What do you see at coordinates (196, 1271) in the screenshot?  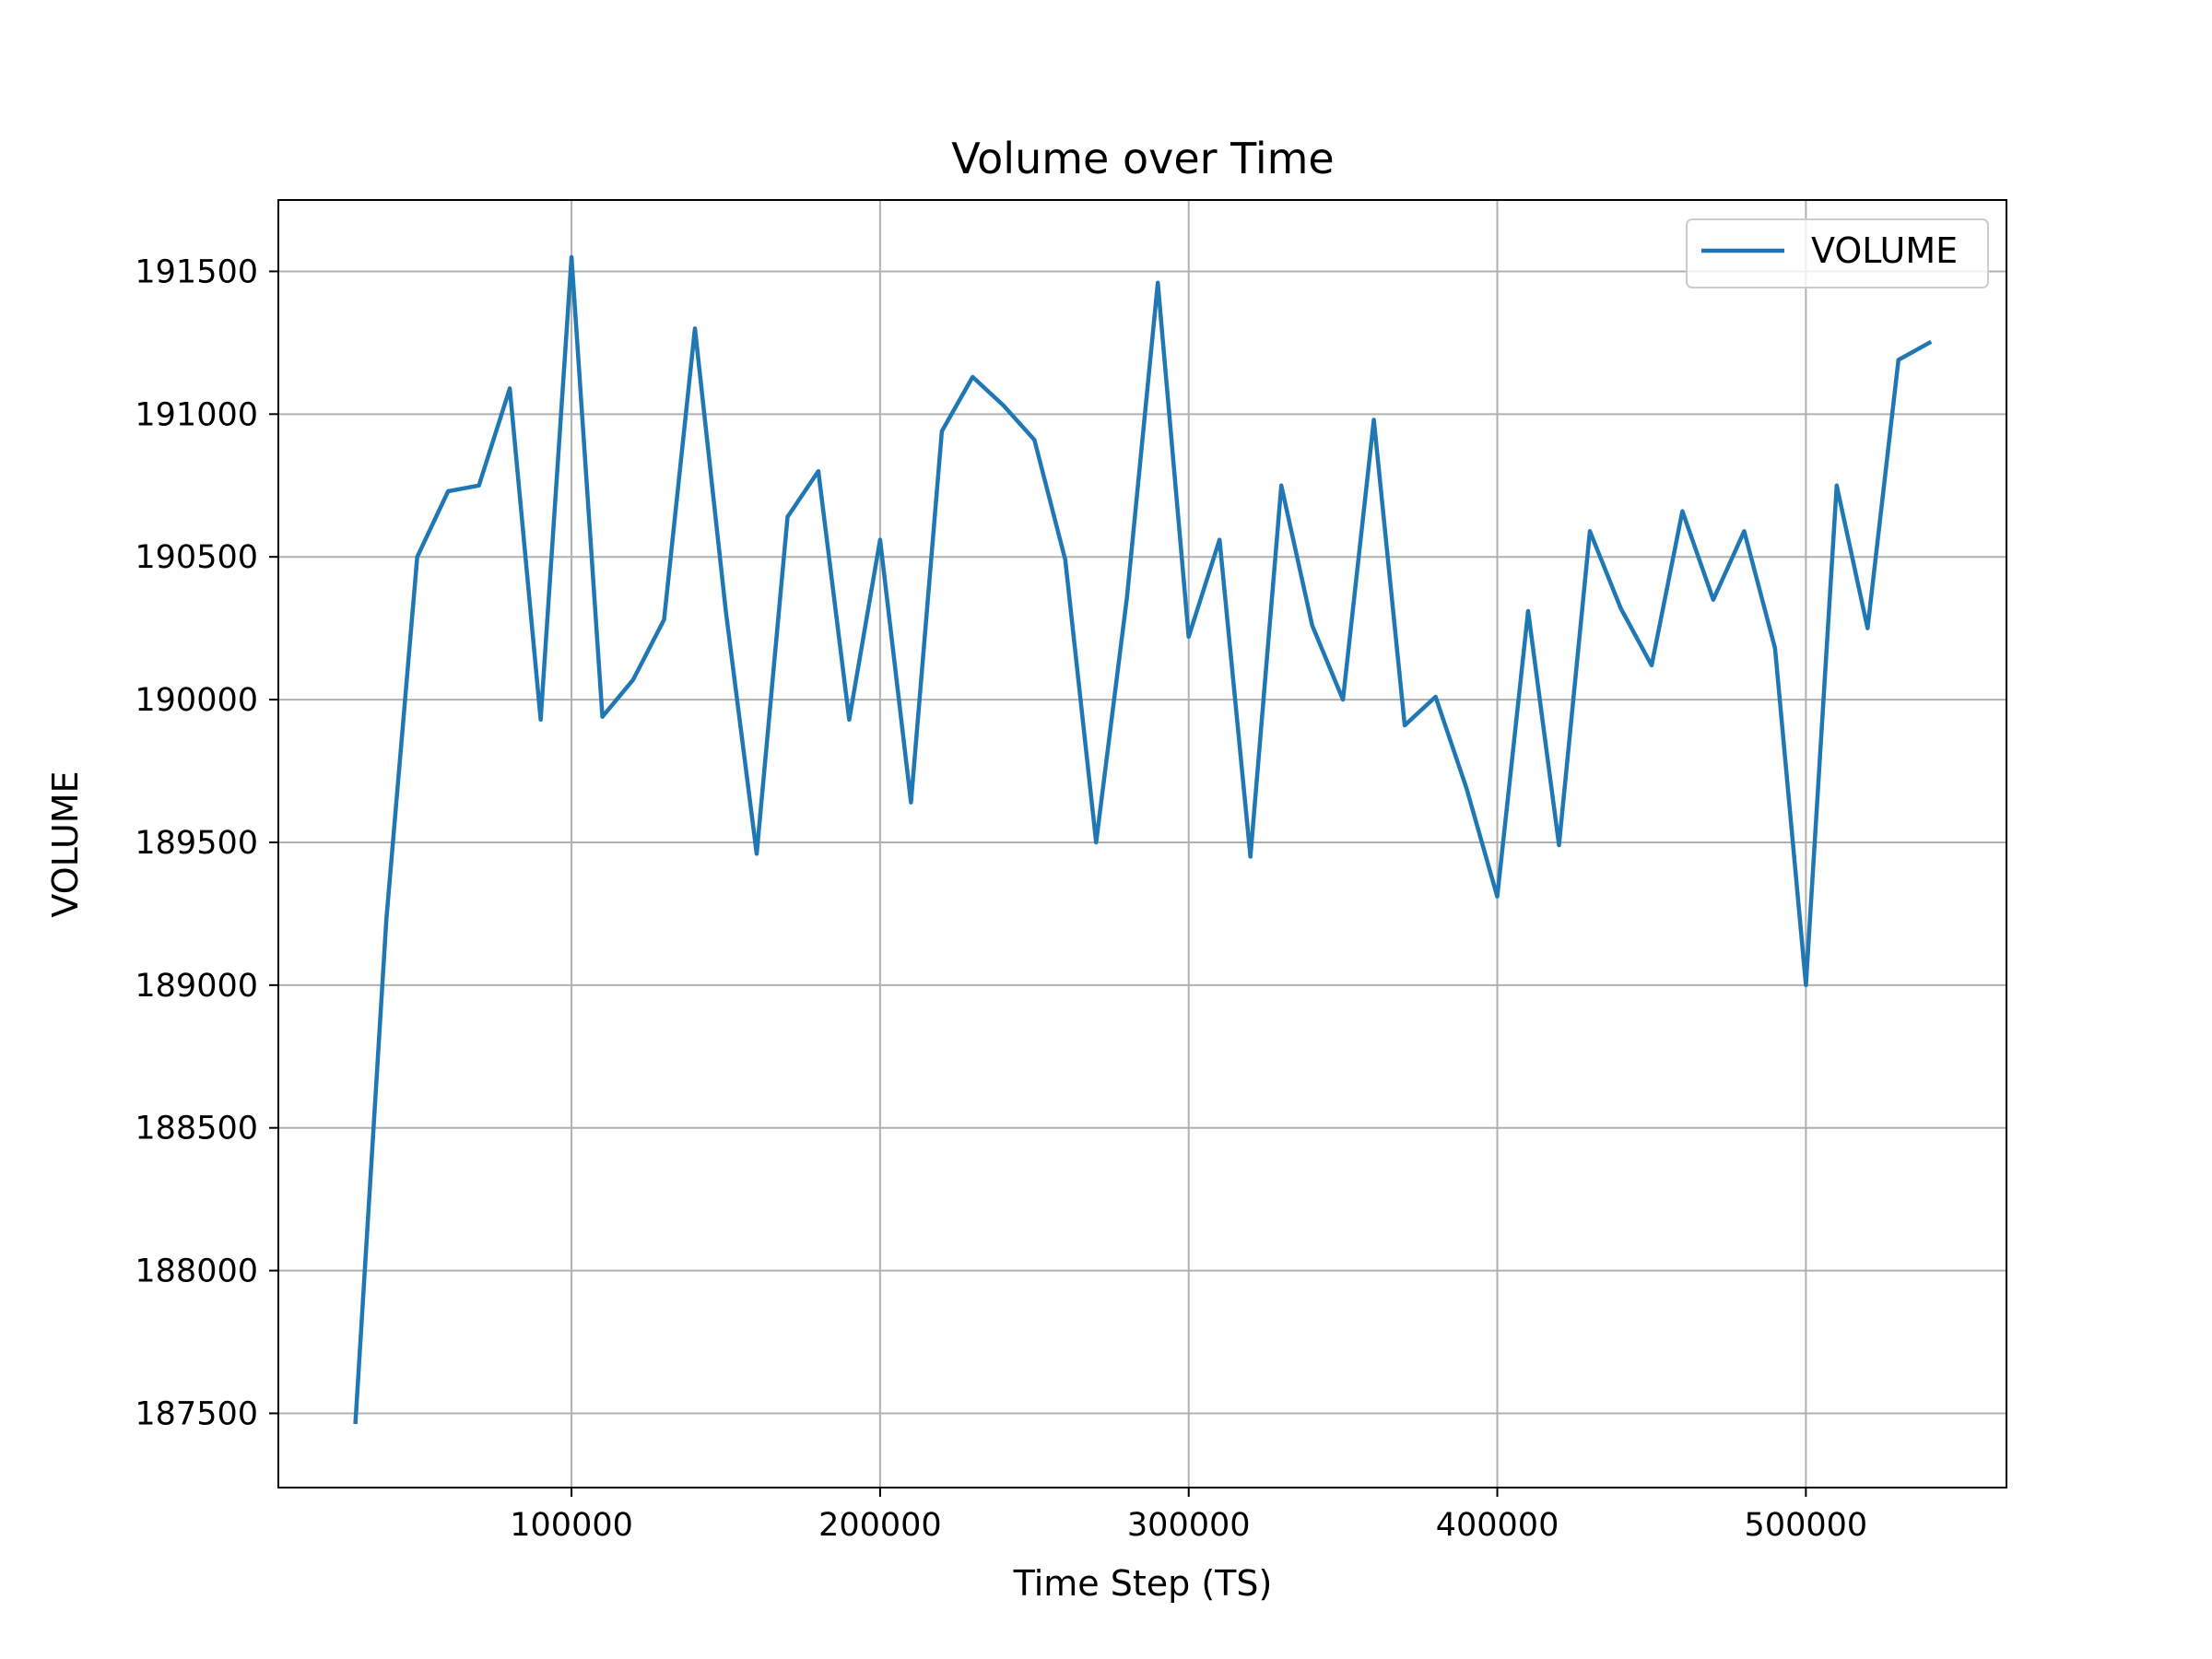 I see `y-tick-label: 188000` at bounding box center [196, 1271].